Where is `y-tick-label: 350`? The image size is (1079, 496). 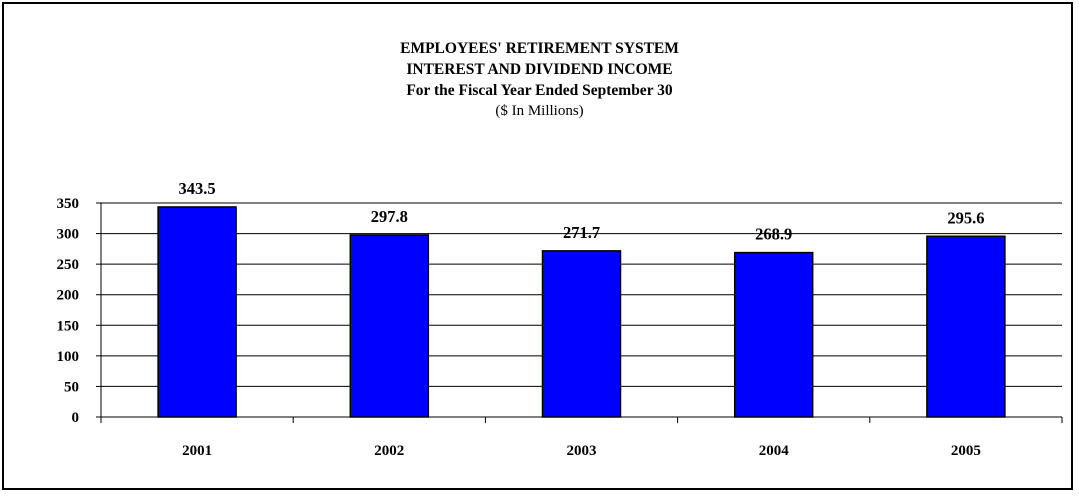
y-tick-label: 350 is located at coordinates (68, 204).